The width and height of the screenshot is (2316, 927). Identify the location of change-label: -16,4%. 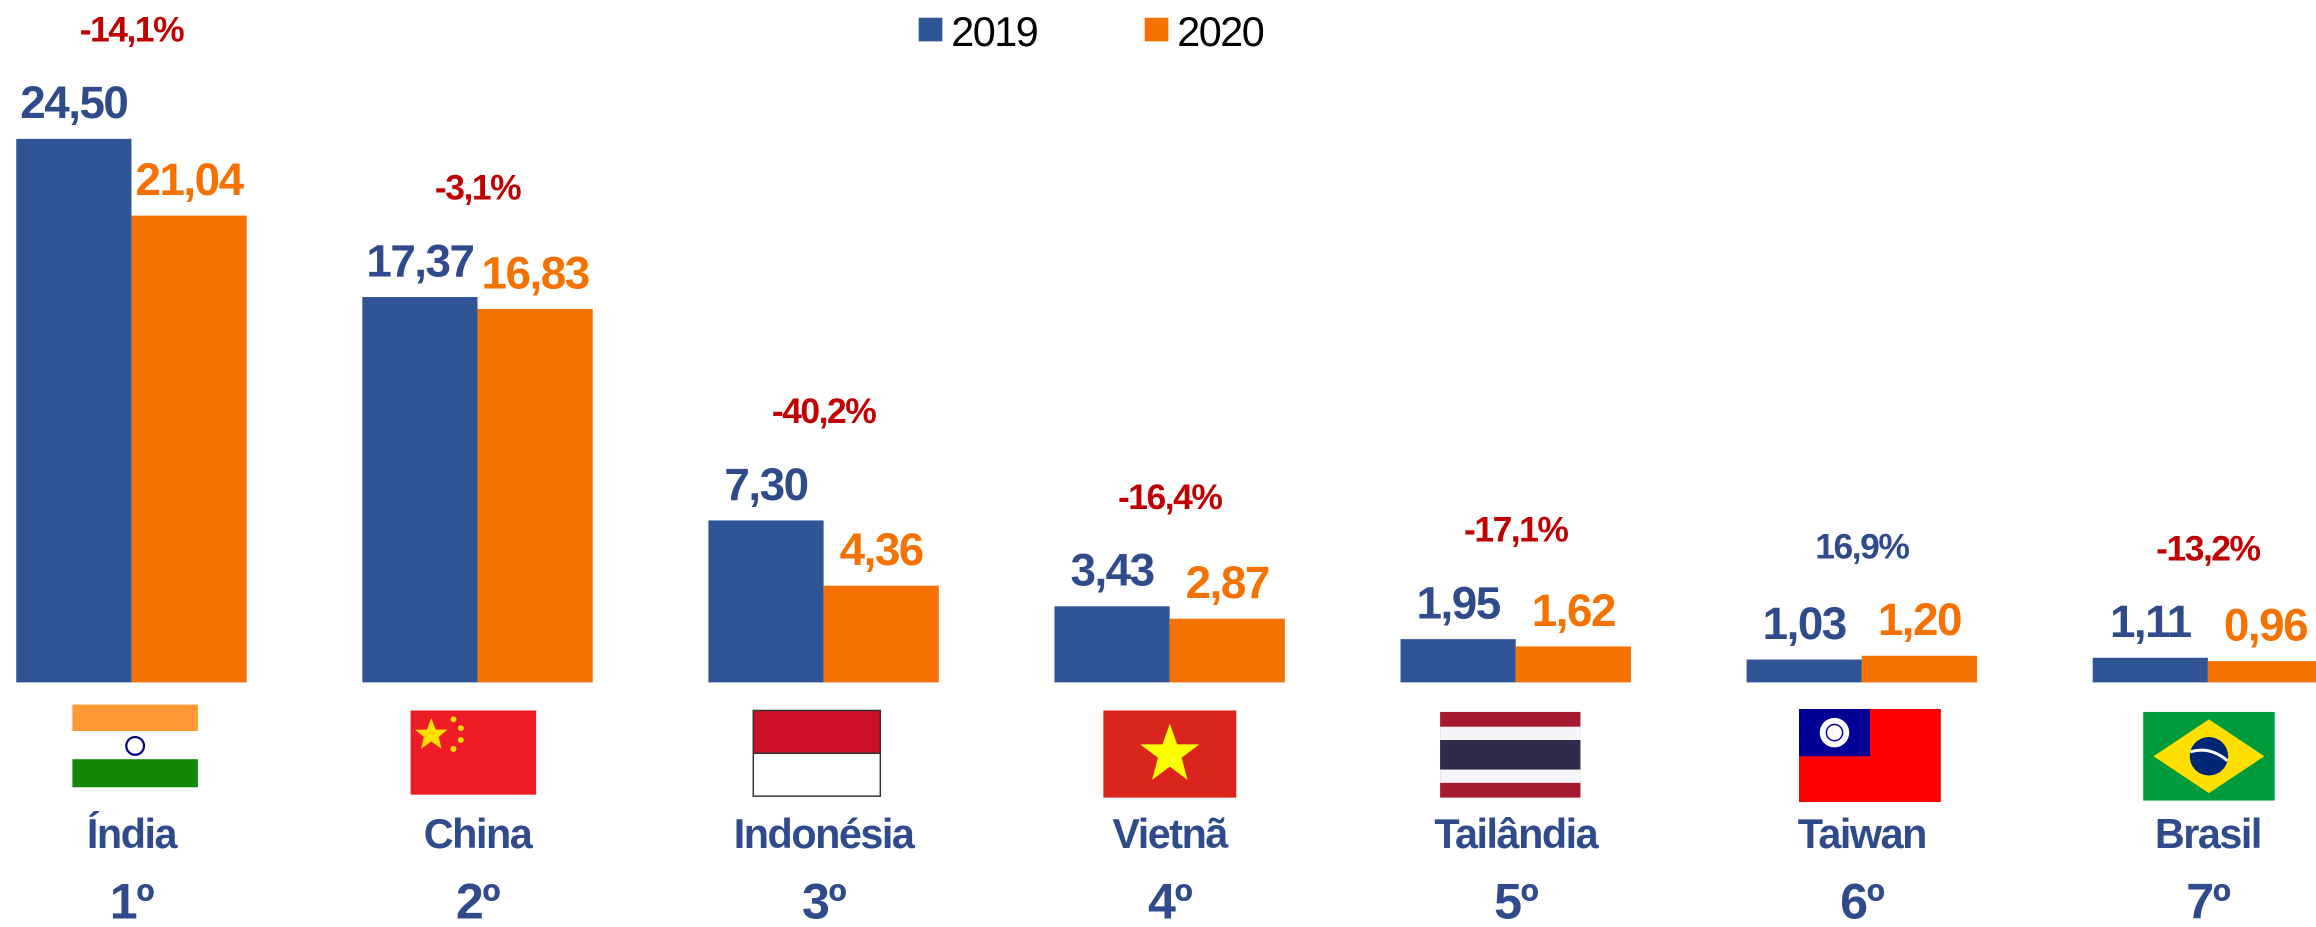
(1170, 497).